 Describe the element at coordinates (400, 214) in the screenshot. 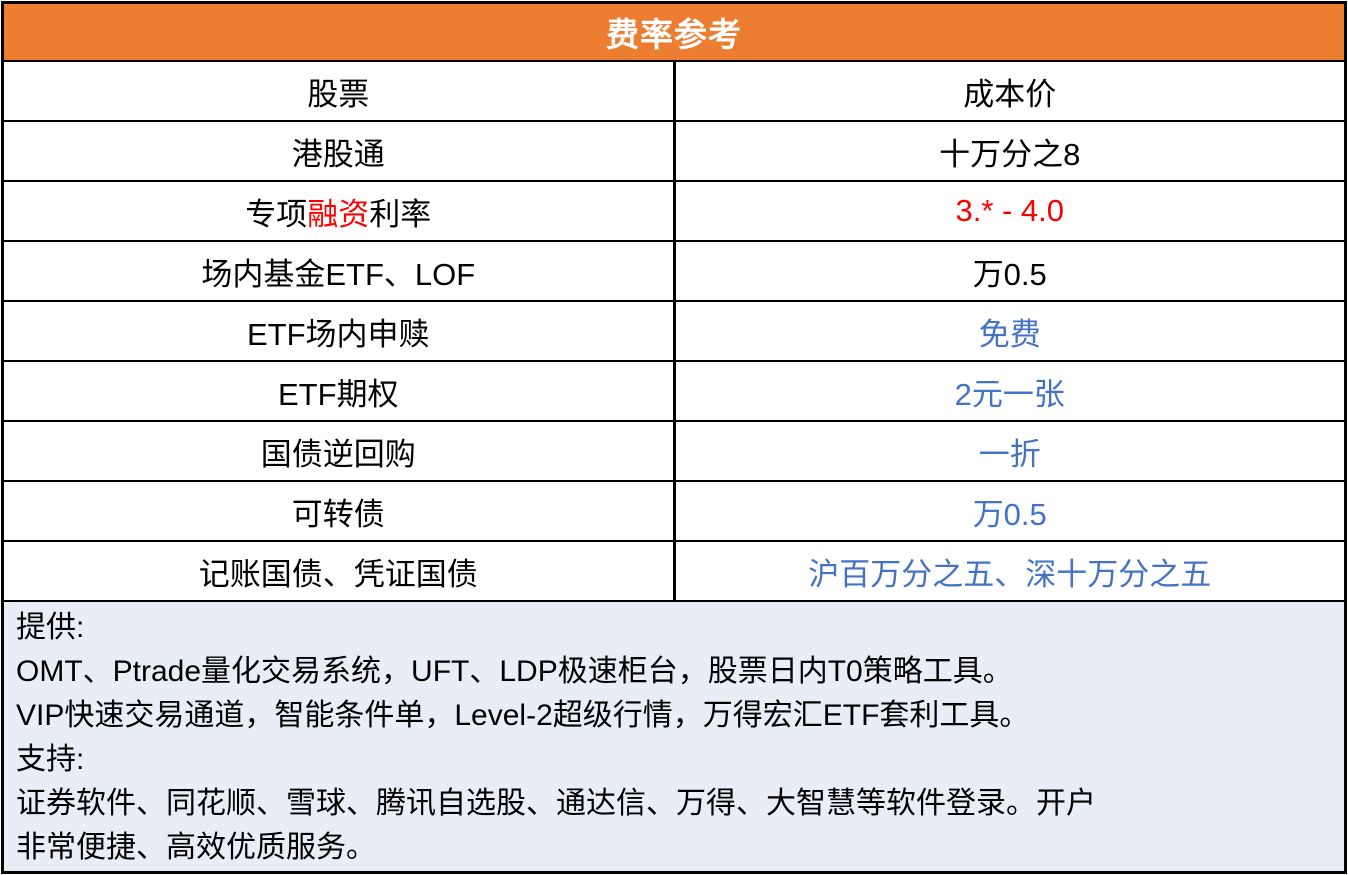

I see `cell-text: 利率` at that location.